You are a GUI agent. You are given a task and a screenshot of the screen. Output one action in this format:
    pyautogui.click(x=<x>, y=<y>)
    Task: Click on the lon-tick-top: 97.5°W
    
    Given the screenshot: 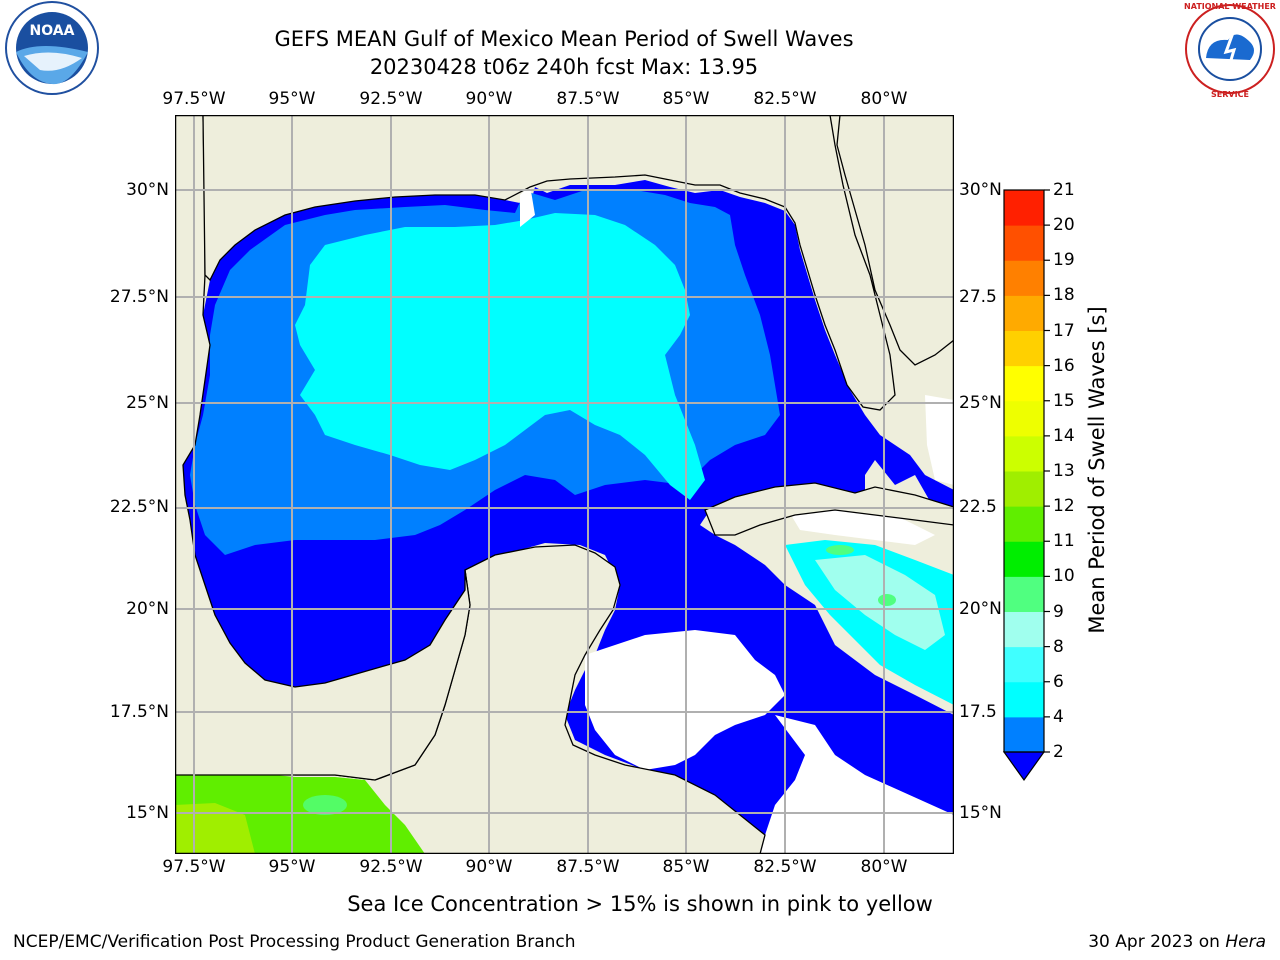 What is the action you would take?
    pyautogui.click(x=194, y=99)
    